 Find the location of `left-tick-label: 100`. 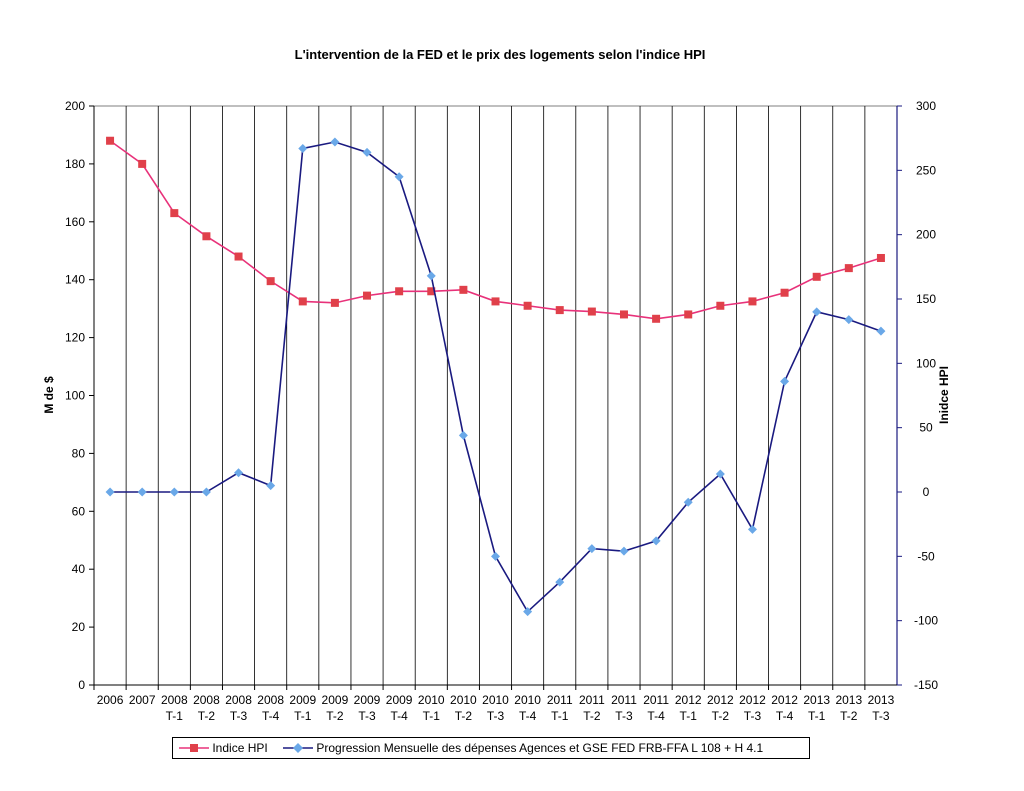

left-tick-label: 100 is located at coordinates (75, 396).